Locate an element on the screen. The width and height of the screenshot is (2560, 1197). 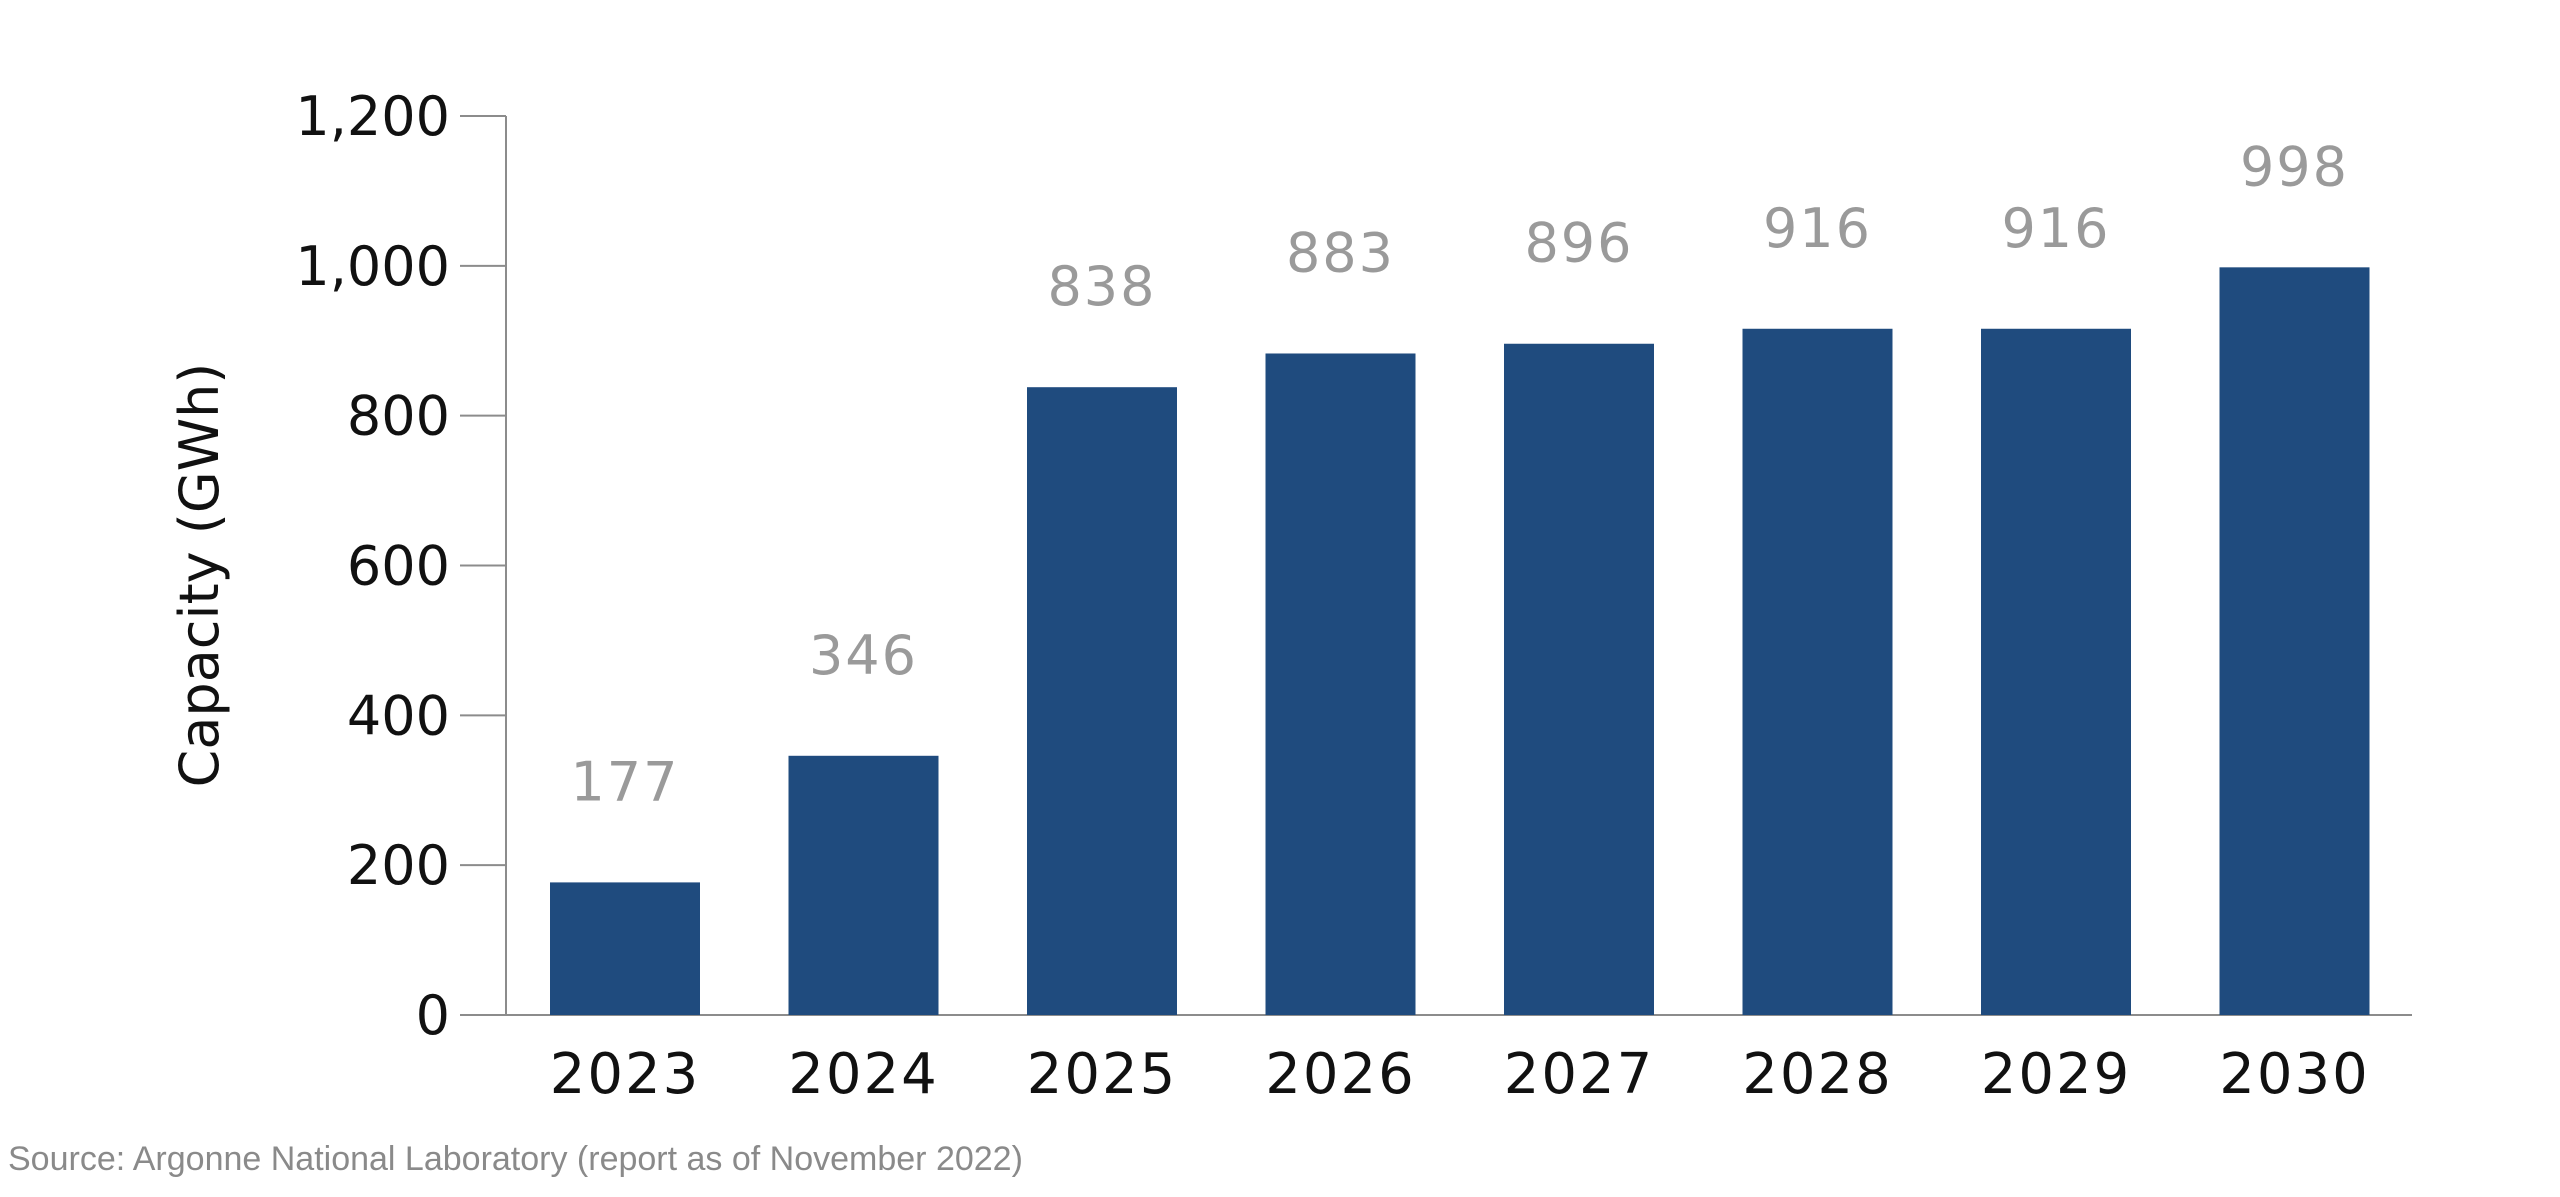
y-tick-label: 600 is located at coordinates (398, 566).